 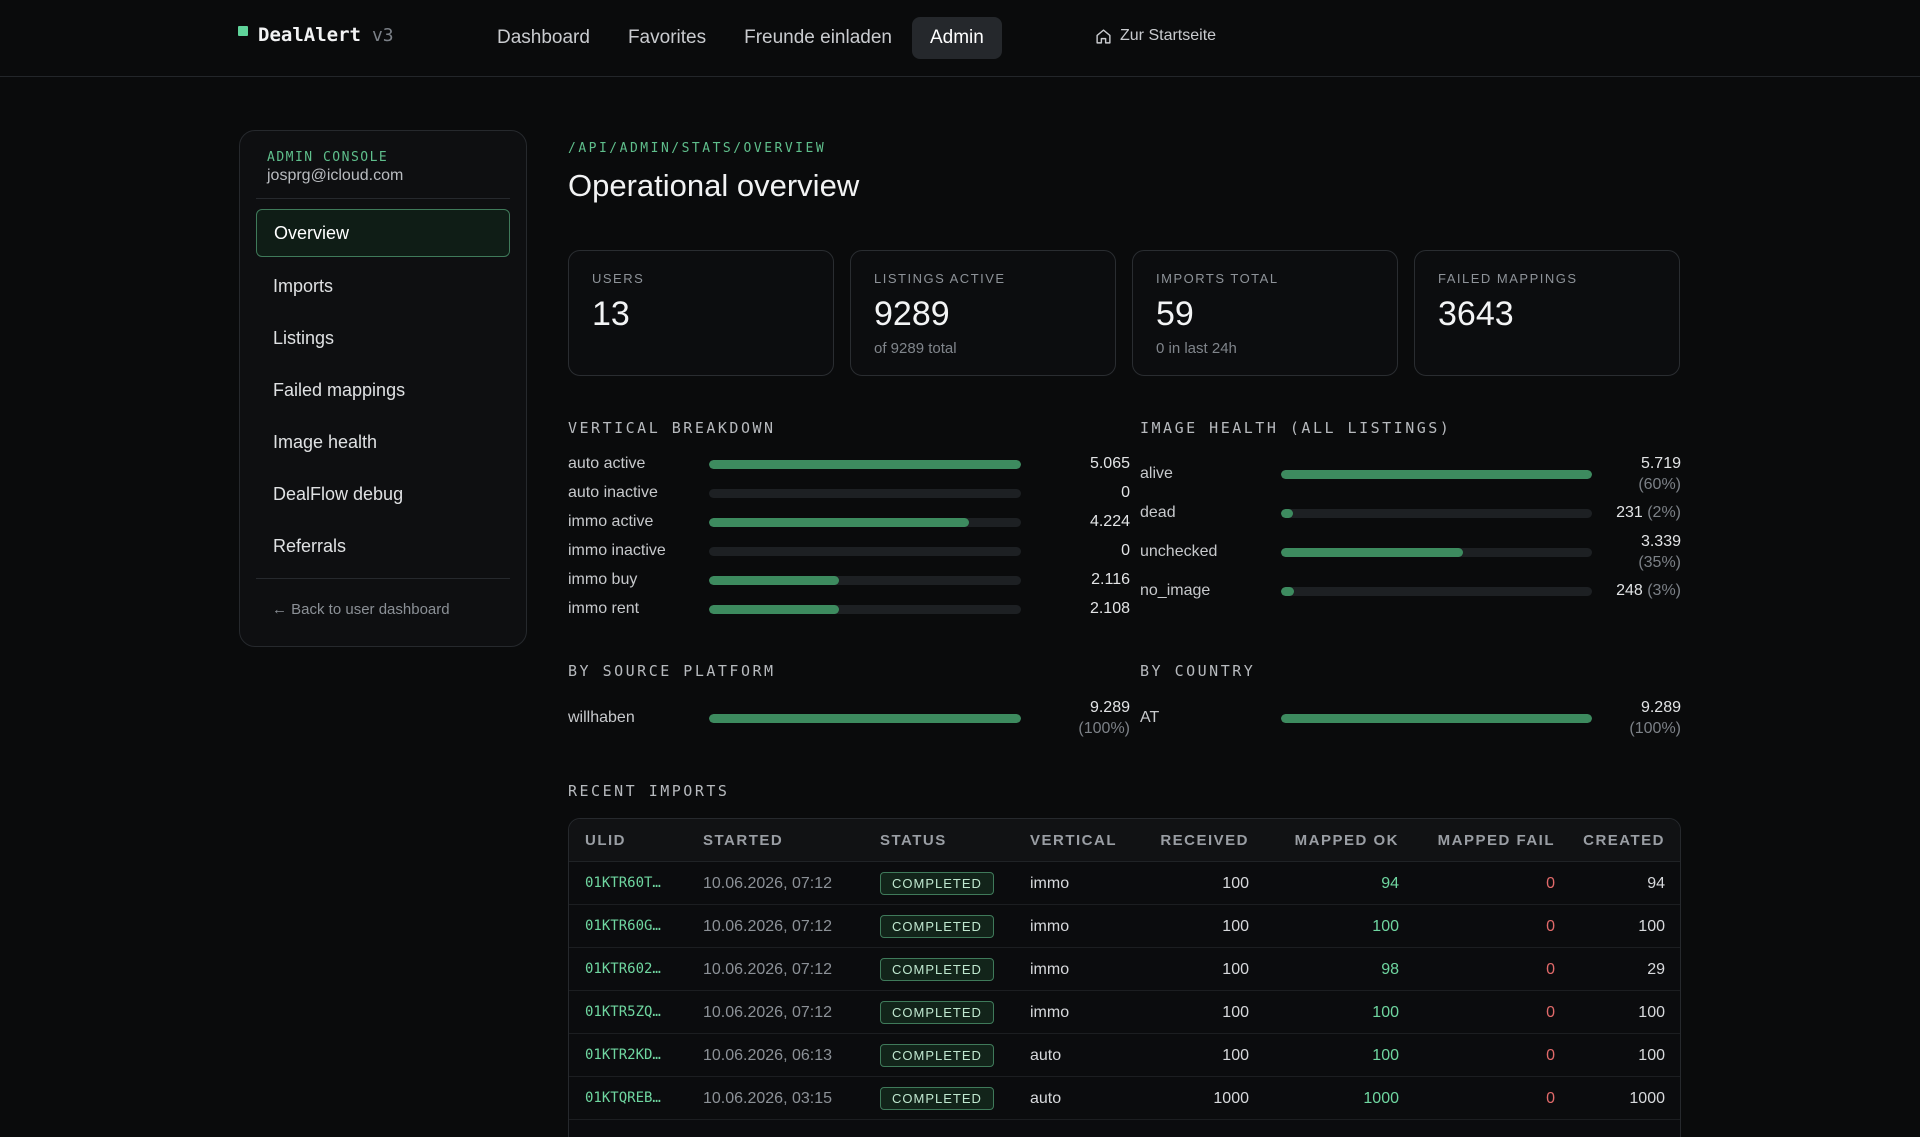 I want to click on row-label: AT, so click(x=1150, y=717).